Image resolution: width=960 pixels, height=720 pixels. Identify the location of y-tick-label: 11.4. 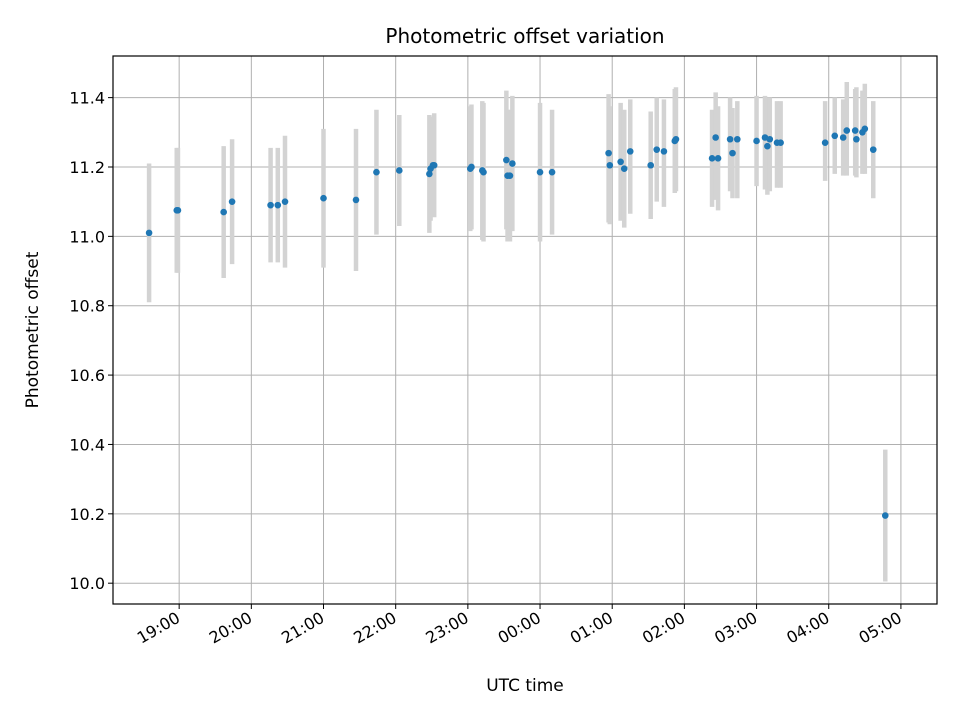
(87, 98).